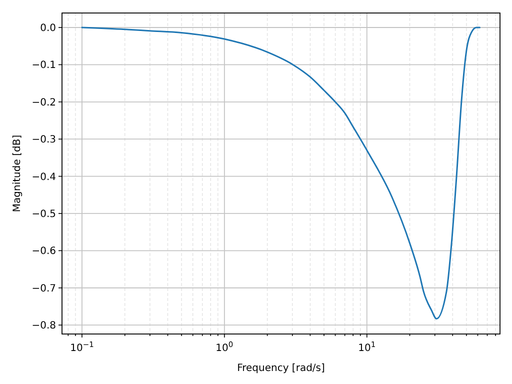 The image size is (512, 384). Describe the element at coordinates (44, 252) in the screenshot. I see `y-tick-label: −0.6` at that location.